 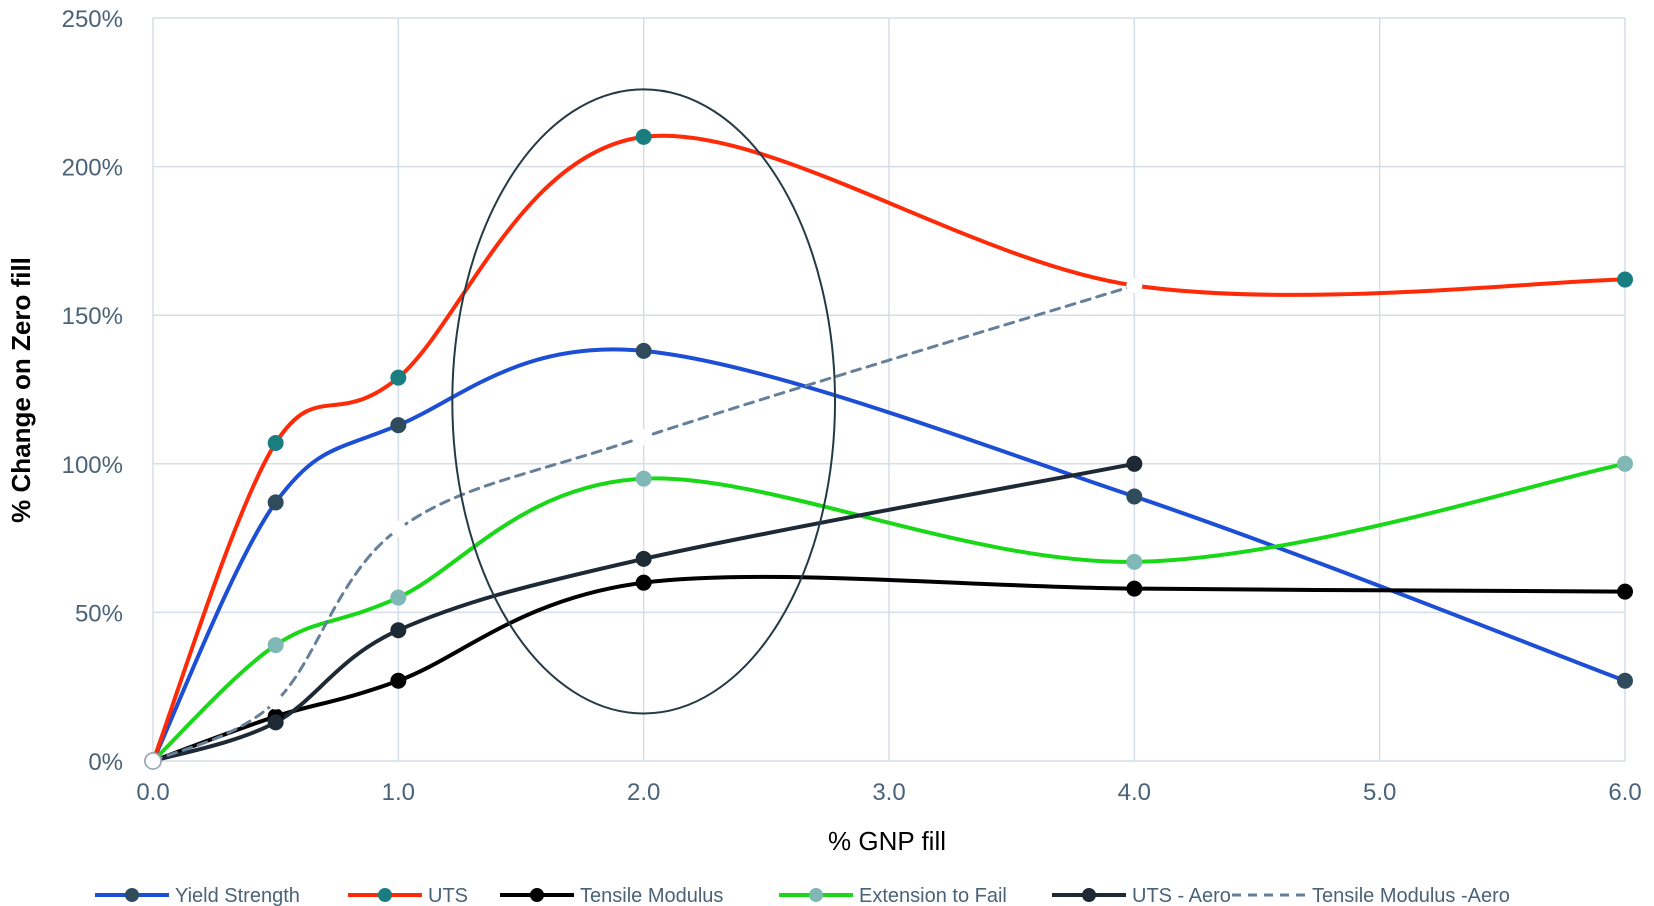 What do you see at coordinates (887, 841) in the screenshot?
I see `x-axis-title: % GNP fill` at bounding box center [887, 841].